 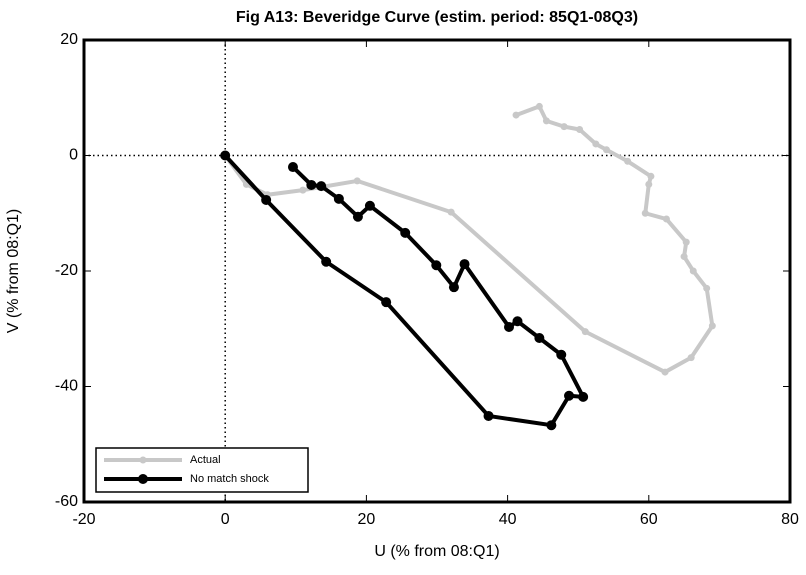 I want to click on y-tick-label: -20, so click(x=66, y=270).